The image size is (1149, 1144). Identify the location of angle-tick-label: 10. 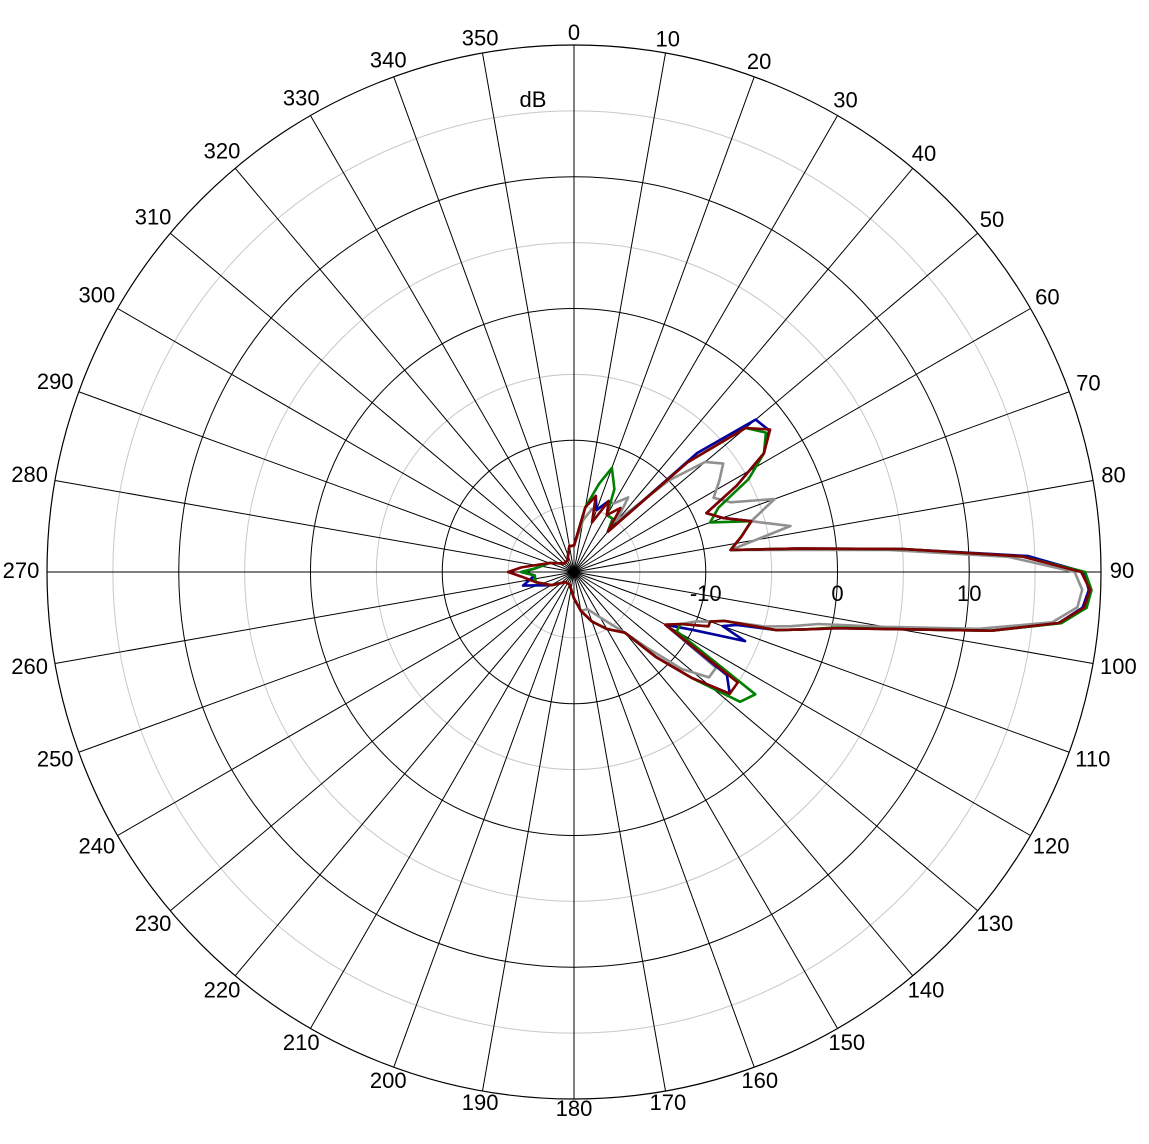
(667, 38).